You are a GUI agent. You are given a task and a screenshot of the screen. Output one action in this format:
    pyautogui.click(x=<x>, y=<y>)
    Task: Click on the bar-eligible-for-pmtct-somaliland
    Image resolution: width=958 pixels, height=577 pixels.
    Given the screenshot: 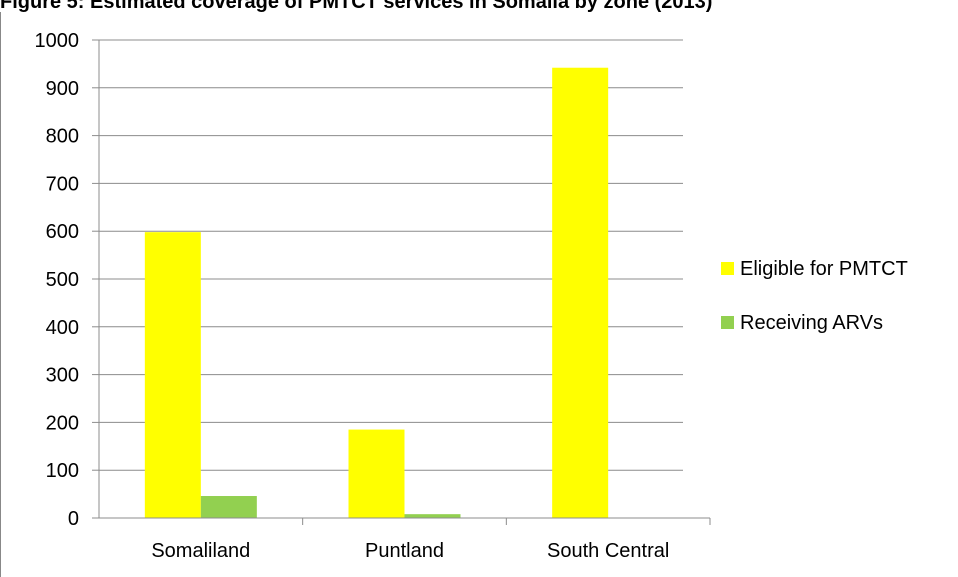 What is the action you would take?
    pyautogui.click(x=172, y=375)
    